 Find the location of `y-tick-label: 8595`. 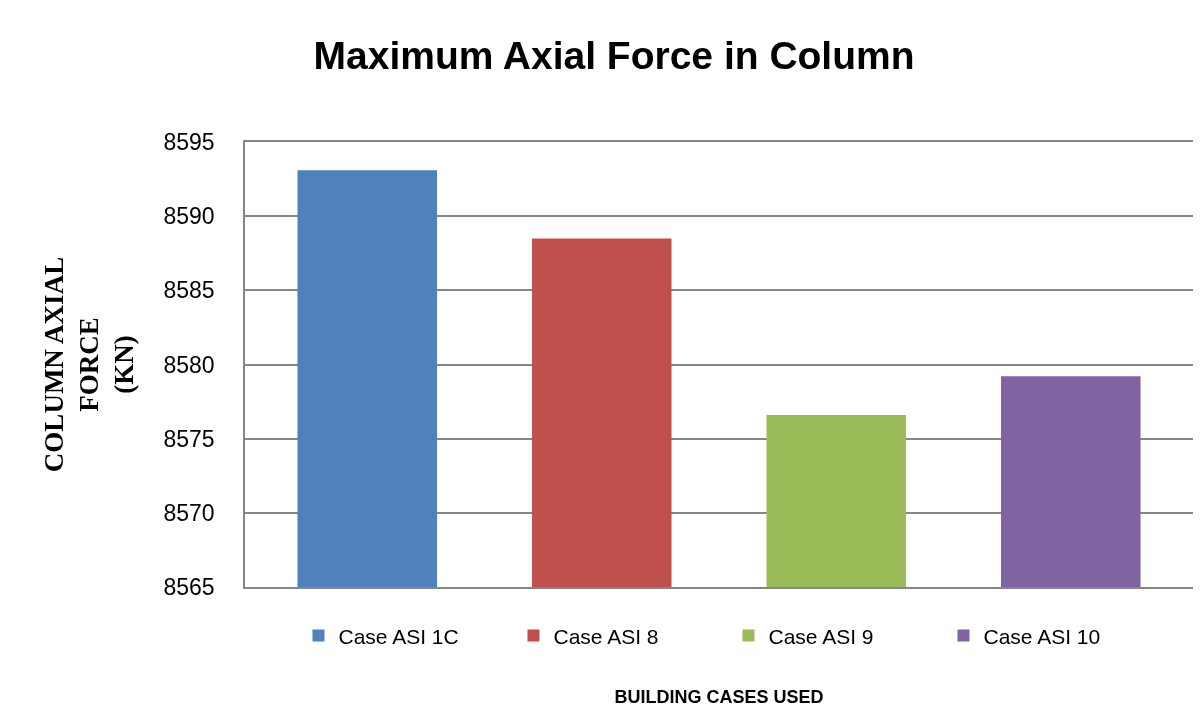

y-tick-label: 8595 is located at coordinates (189, 142).